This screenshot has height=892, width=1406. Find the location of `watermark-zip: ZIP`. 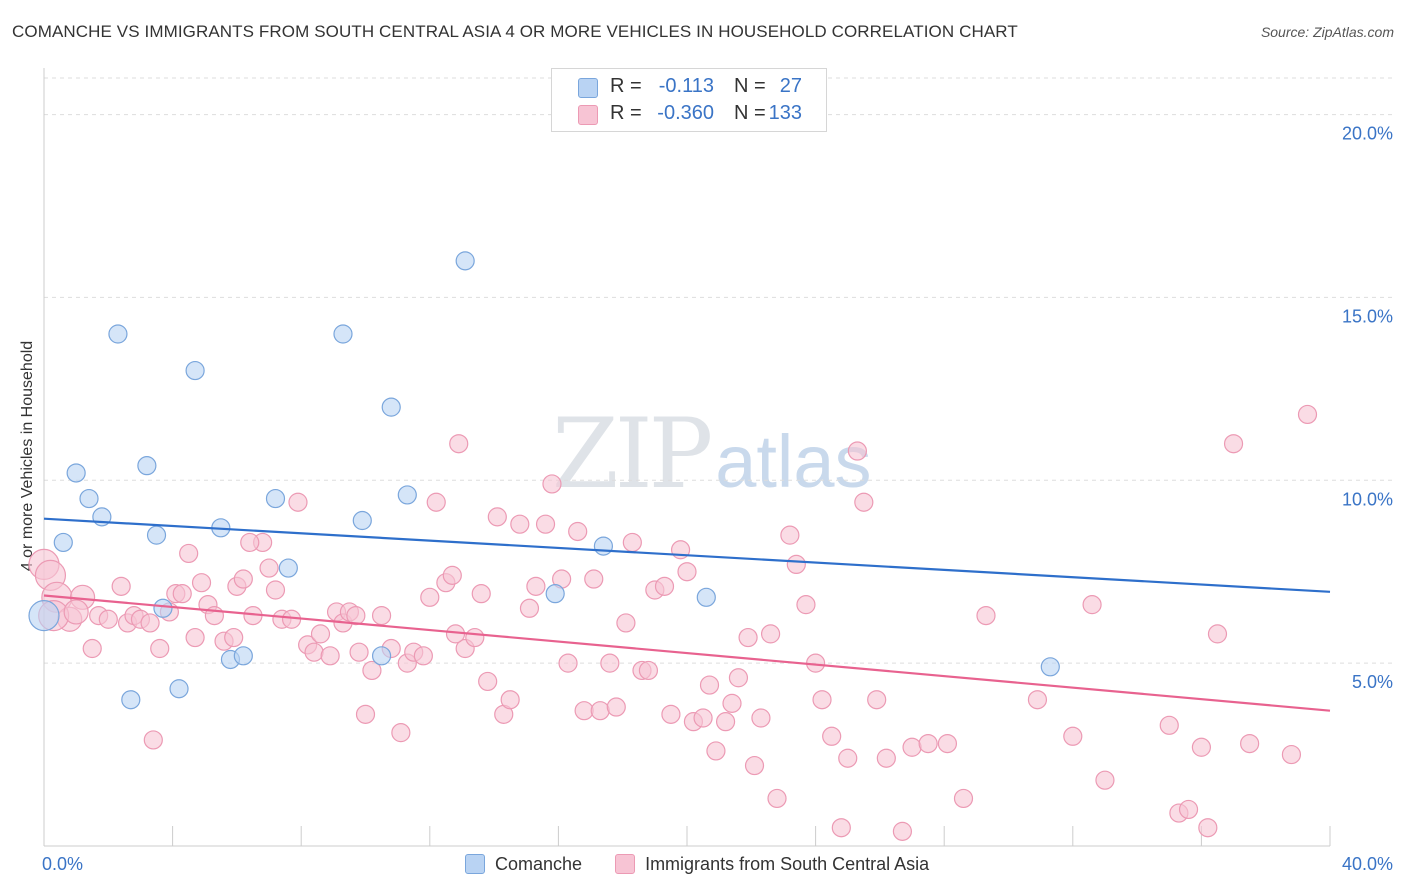

watermark-zip: ZIP is located at coordinates (632, 454).